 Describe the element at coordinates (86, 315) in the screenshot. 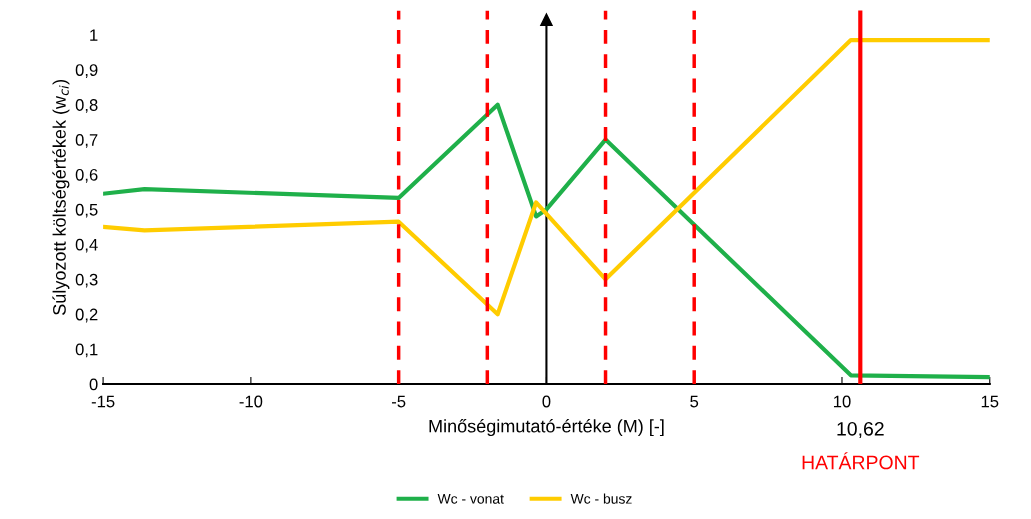

I see `y-tick-label: 0,2` at that location.